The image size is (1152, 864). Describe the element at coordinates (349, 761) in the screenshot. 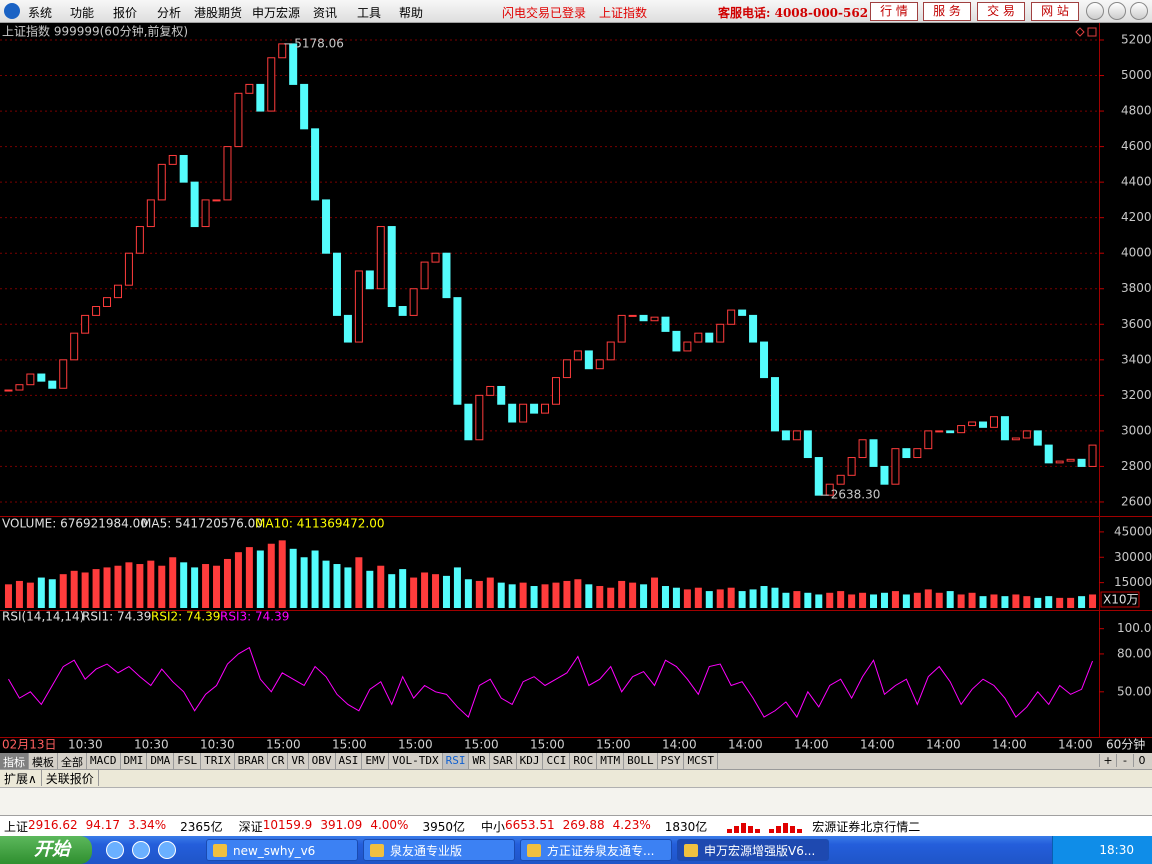

I see `indicator-tab: ASI` at that location.